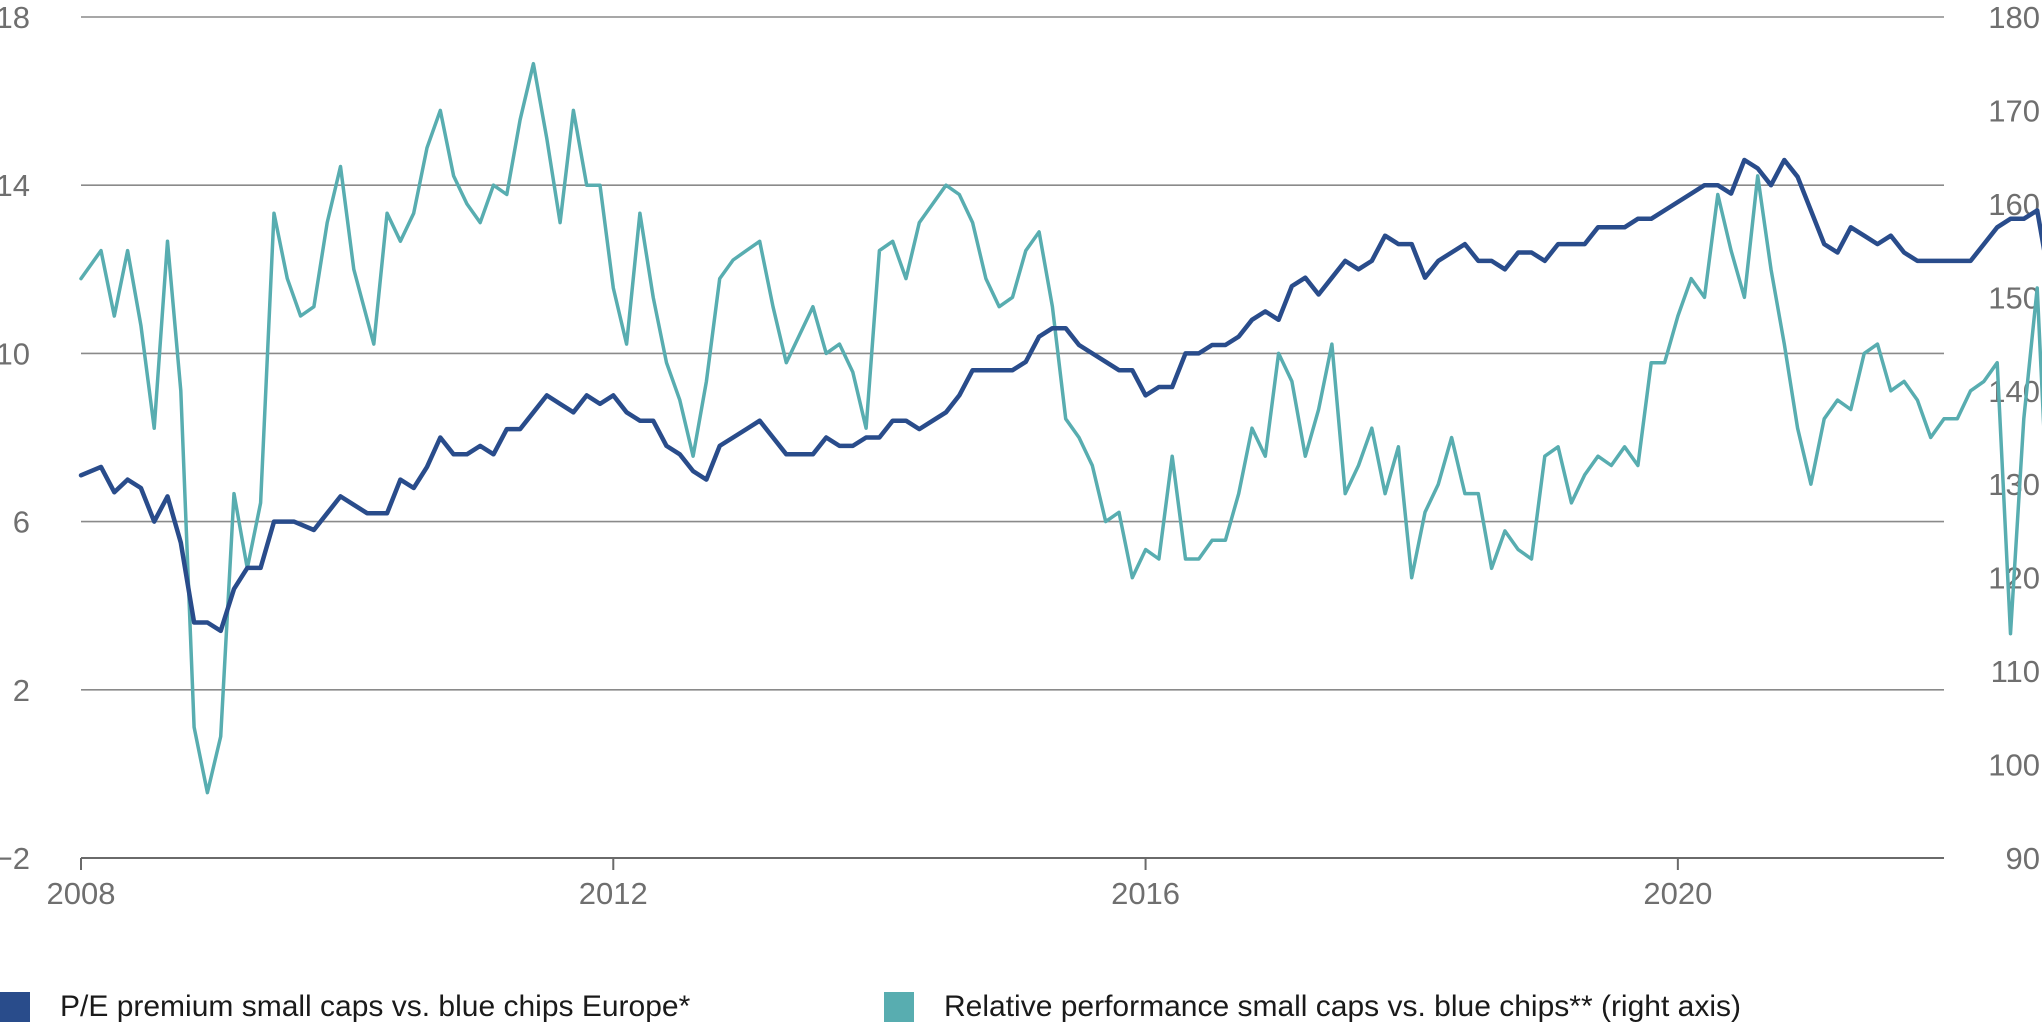 This screenshot has height=1030, width=2042. What do you see at coordinates (899, 1007) in the screenshot?
I see `legend-swatch-relative-performance` at bounding box center [899, 1007].